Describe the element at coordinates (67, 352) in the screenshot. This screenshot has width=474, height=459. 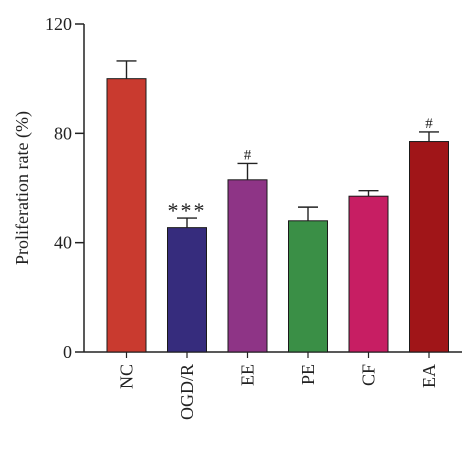
I see `y-tick-label: 0` at that location.